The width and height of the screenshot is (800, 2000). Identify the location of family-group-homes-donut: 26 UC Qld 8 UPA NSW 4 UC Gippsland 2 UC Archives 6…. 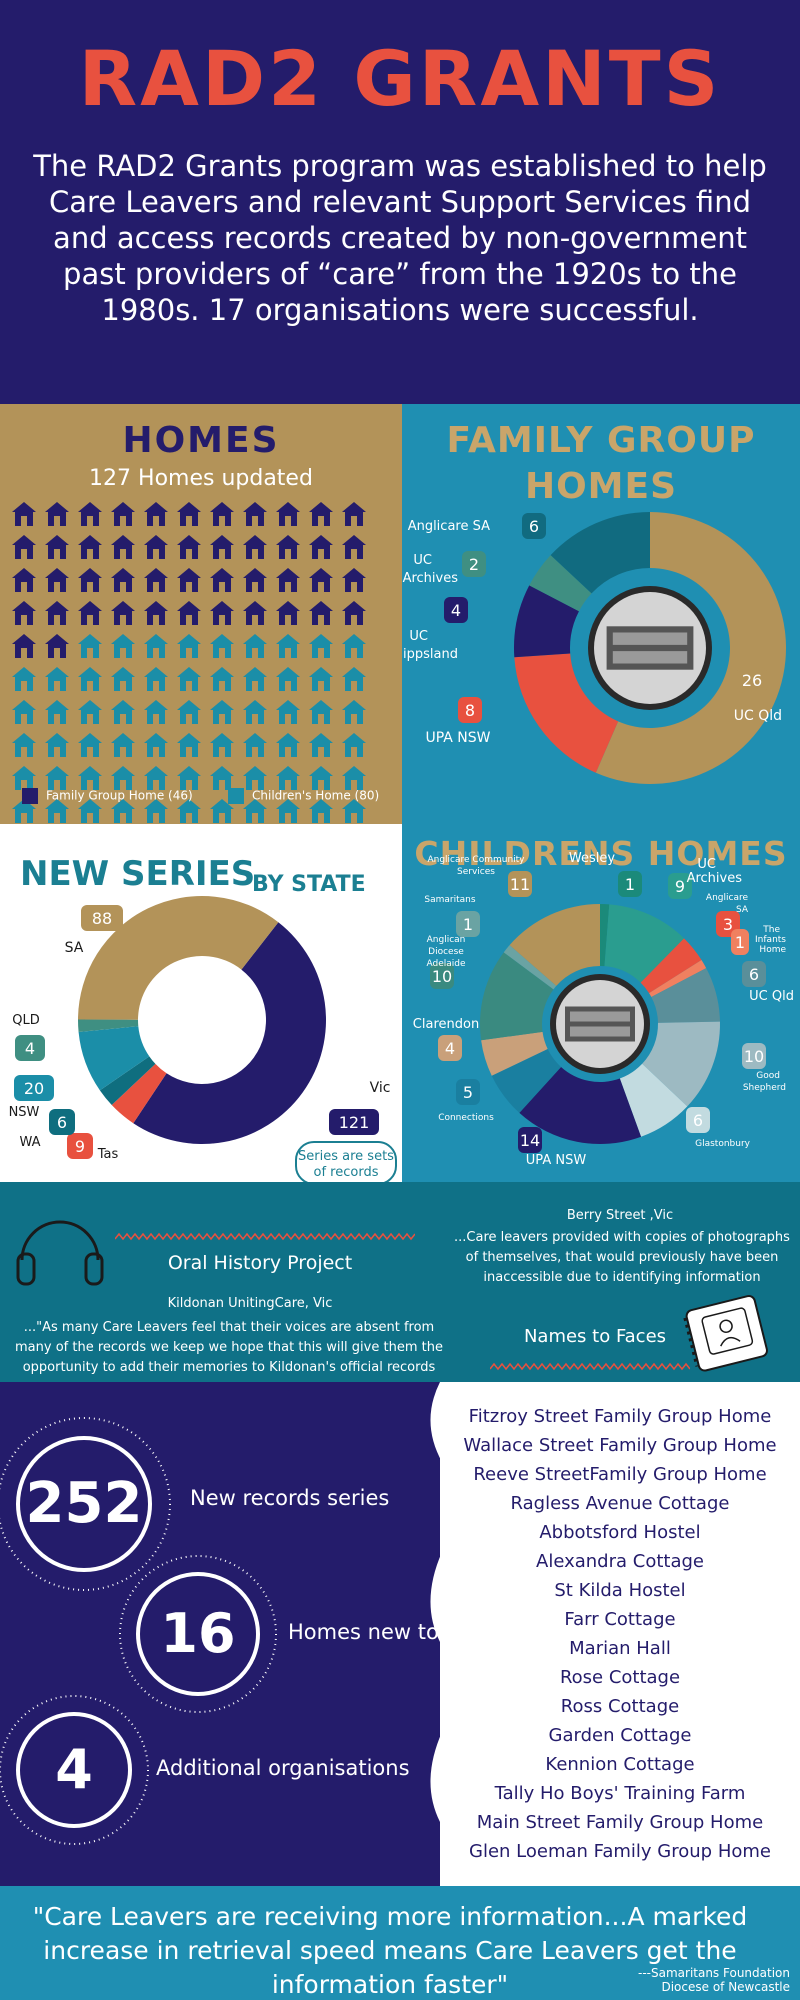
(594, 648).